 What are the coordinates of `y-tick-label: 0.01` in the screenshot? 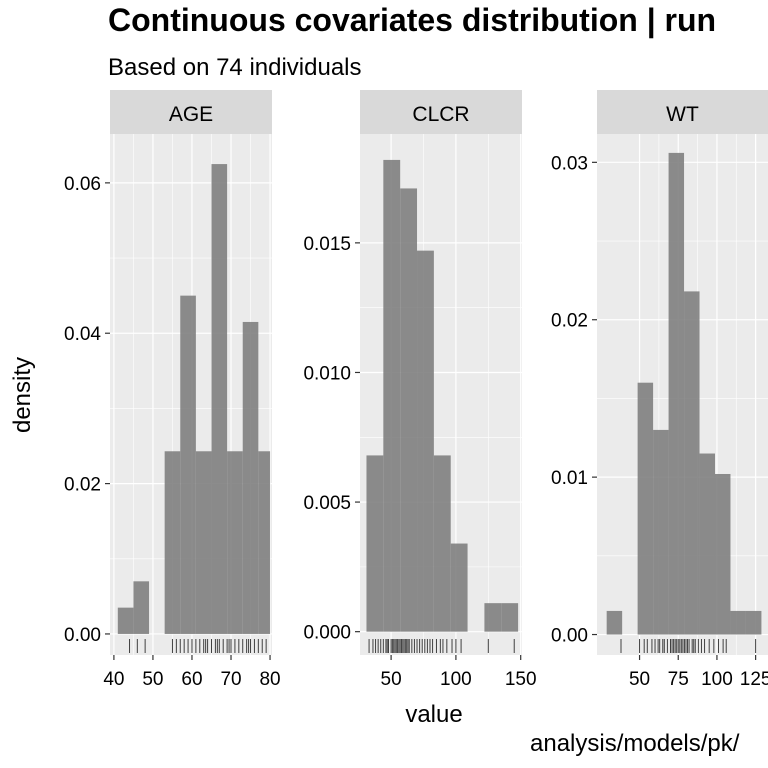 It's located at (569, 478).